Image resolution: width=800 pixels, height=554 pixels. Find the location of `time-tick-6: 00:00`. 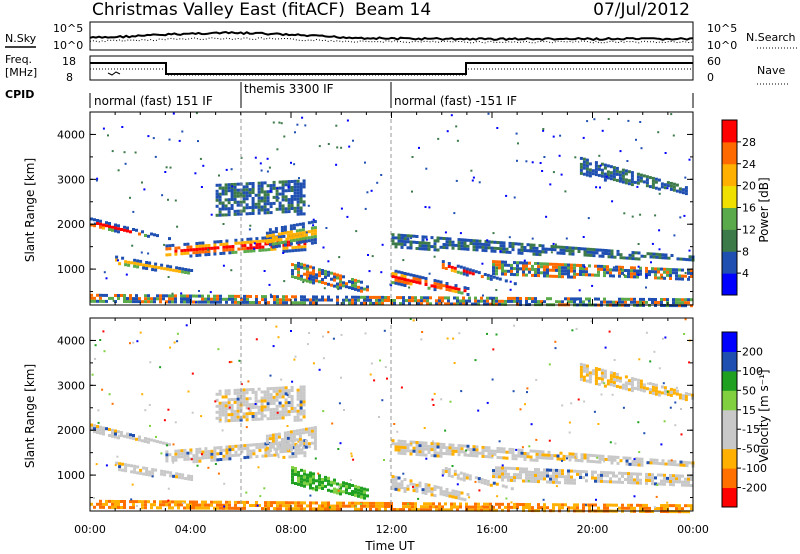

time-tick-6: 00:00 is located at coordinates (693, 529).